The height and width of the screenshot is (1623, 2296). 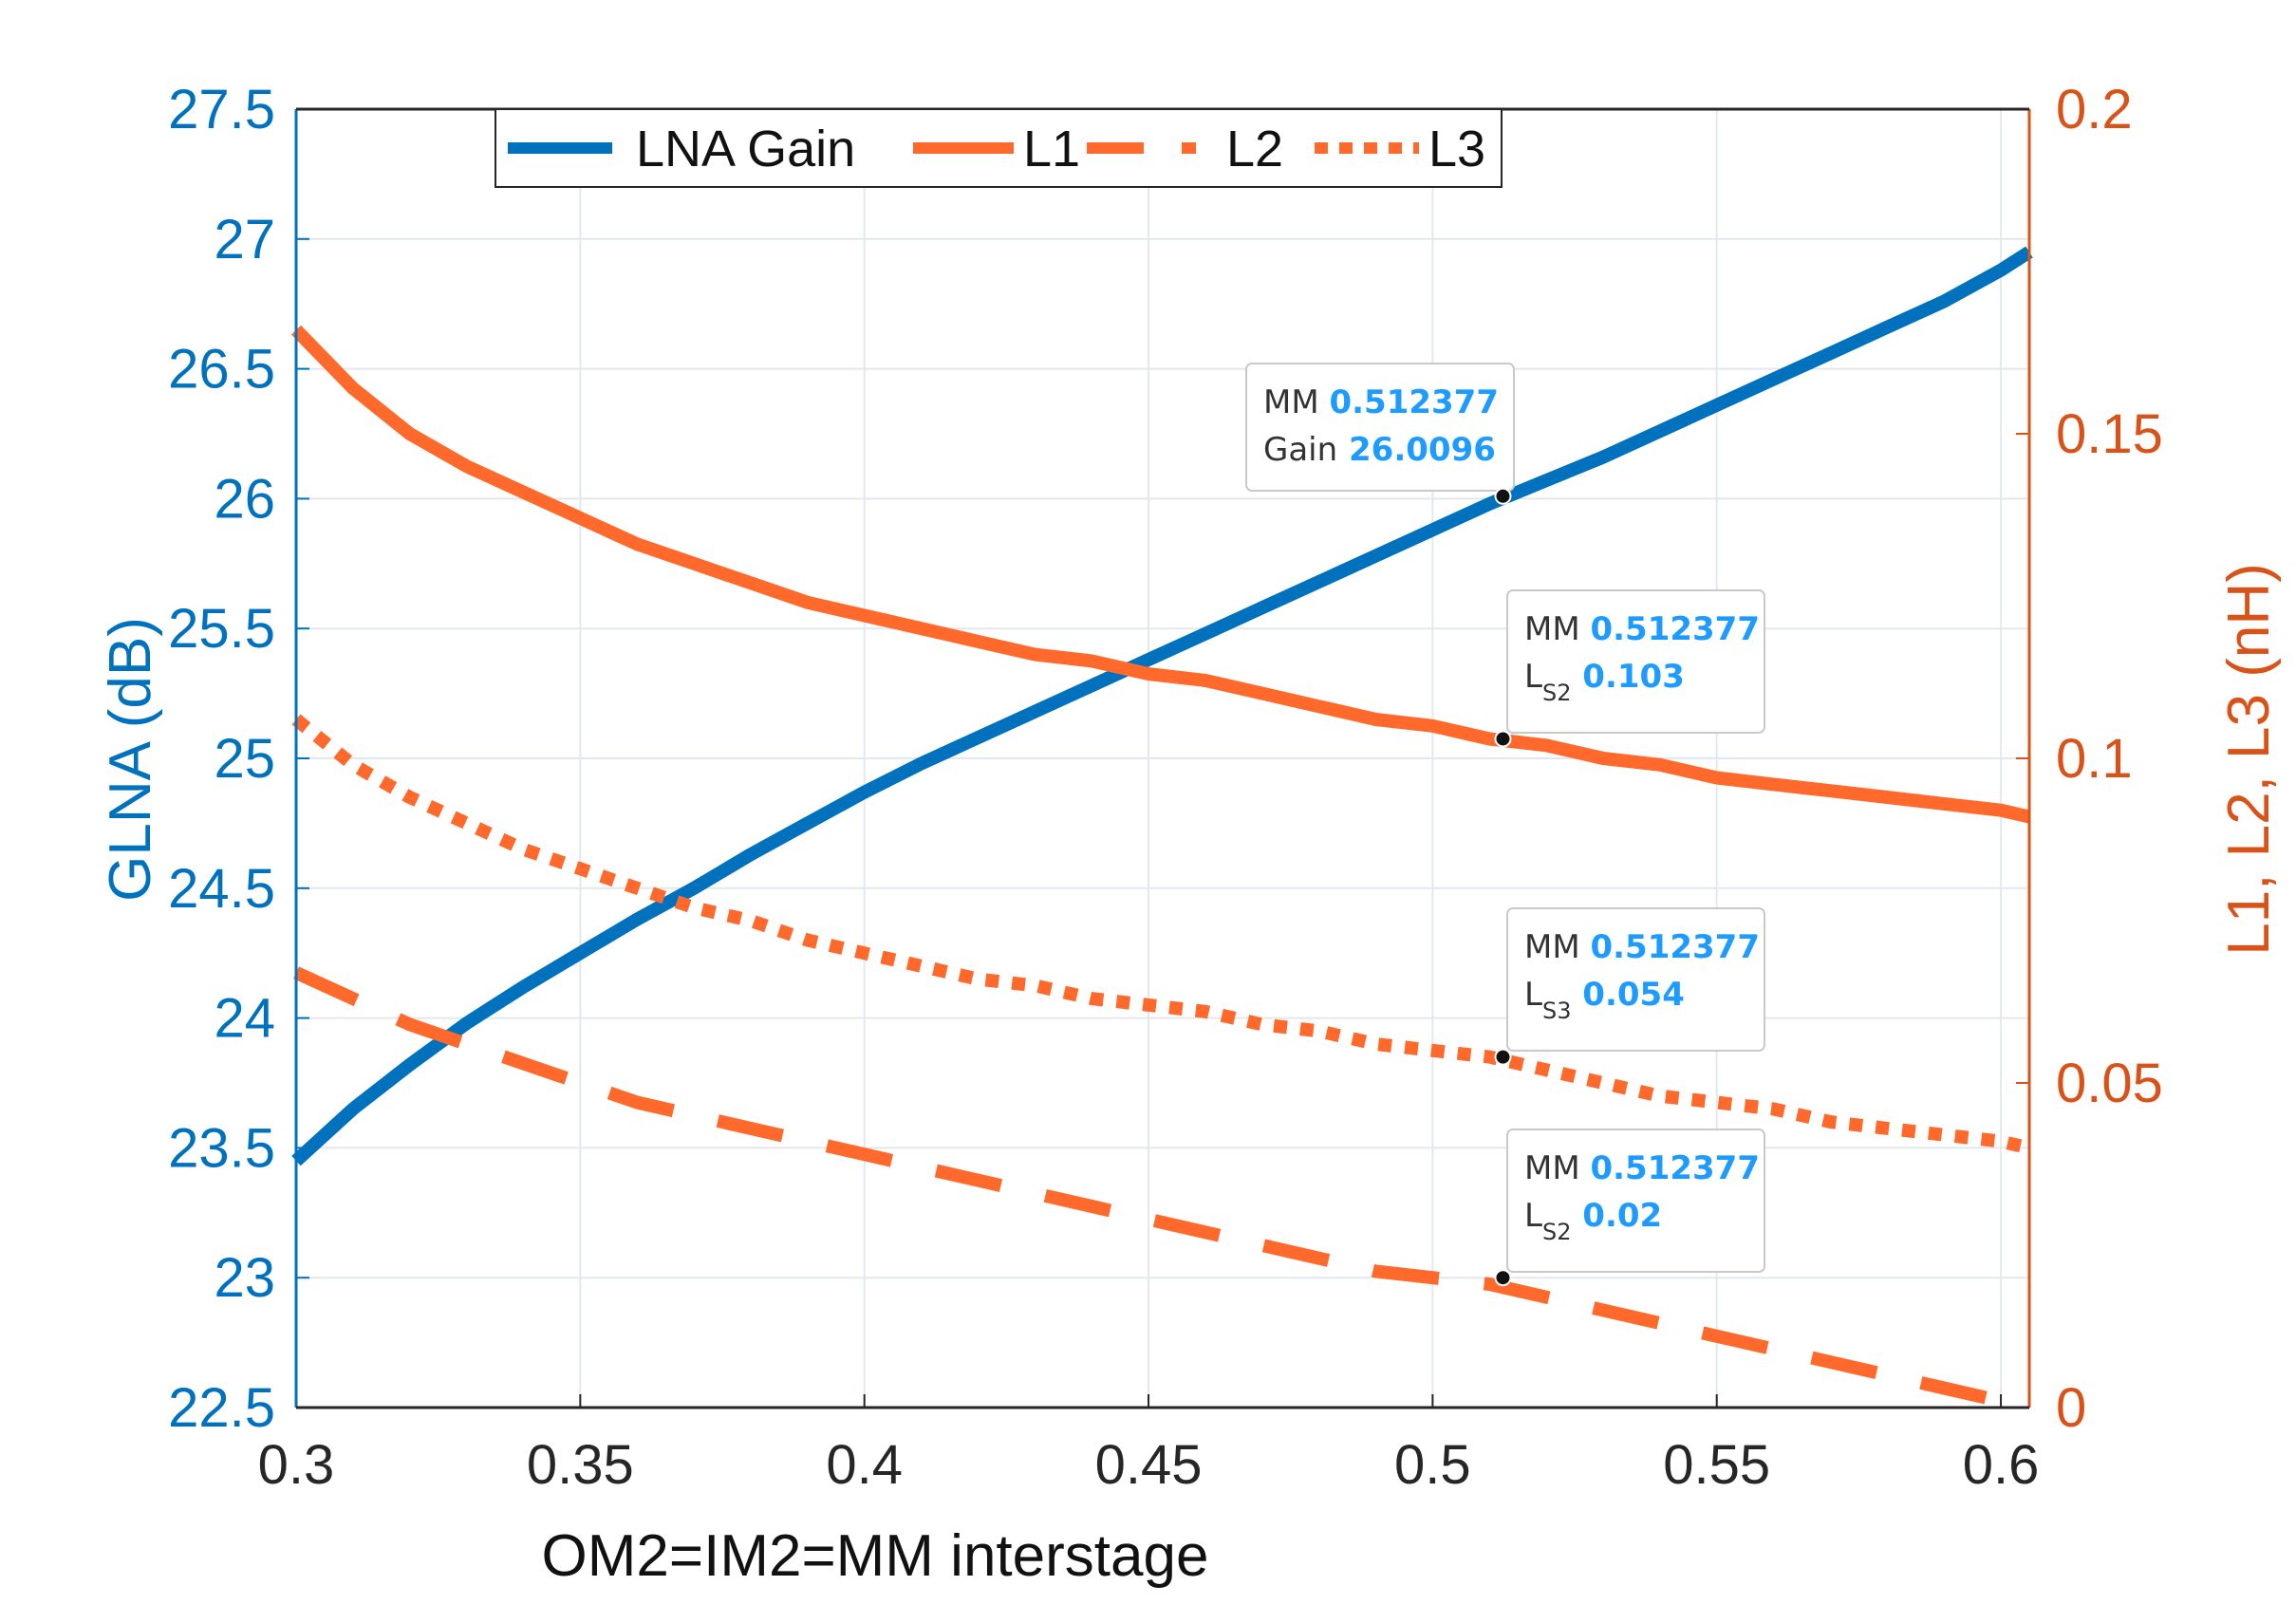 I want to click on left-y-tick-label: 27.5, so click(x=222, y=109).